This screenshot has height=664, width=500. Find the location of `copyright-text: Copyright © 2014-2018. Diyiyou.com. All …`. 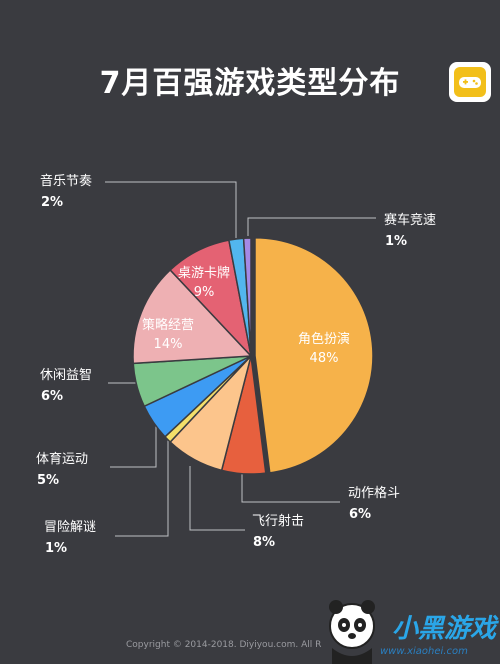

copyright-text: Copyright © 2014-2018. Diyiyou.com. All … is located at coordinates (224, 645).